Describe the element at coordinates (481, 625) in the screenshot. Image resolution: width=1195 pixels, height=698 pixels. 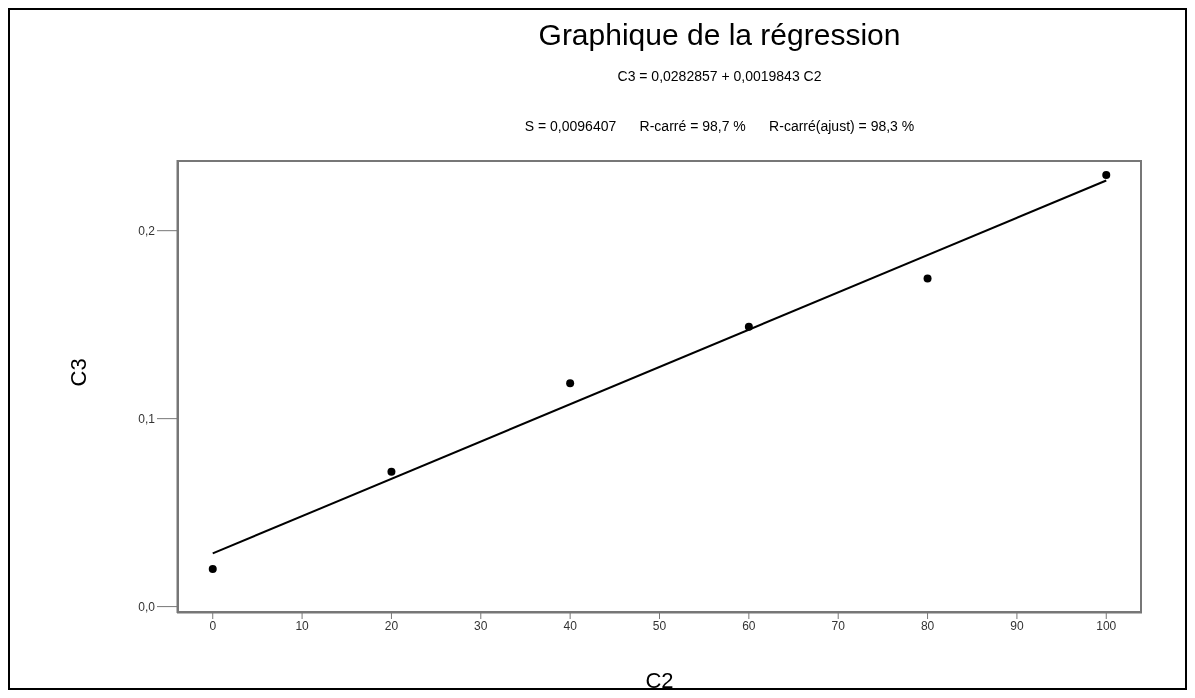
I see `x-tick-label: 30` at that location.